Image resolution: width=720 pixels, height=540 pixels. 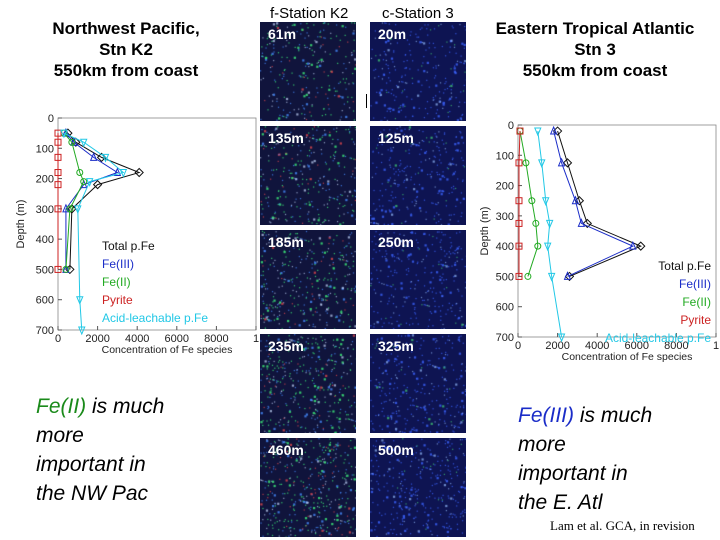 What do you see at coordinates (627, 357) in the screenshot?
I see `x-axis-label: Concentration of Fe species` at bounding box center [627, 357].